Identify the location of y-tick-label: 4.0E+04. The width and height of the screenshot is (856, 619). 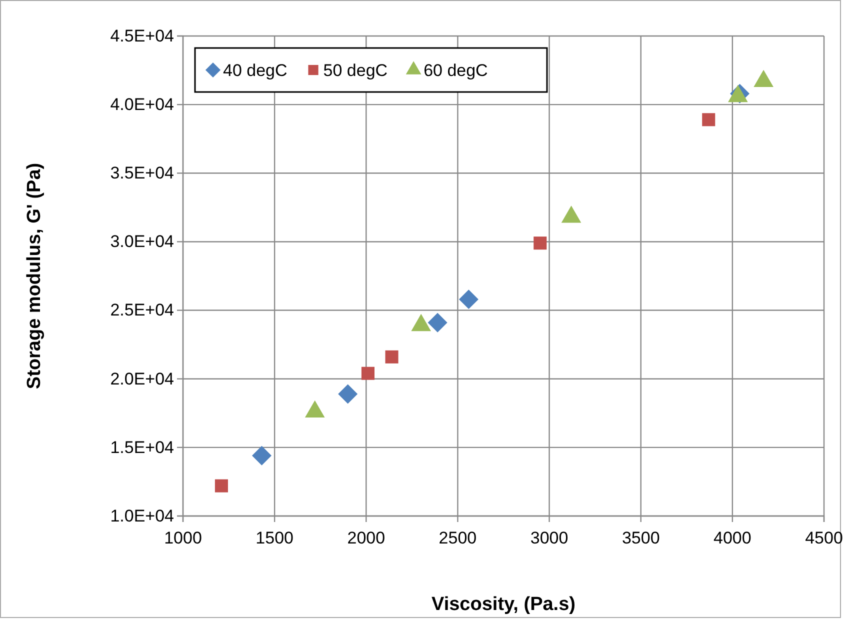
(142, 104).